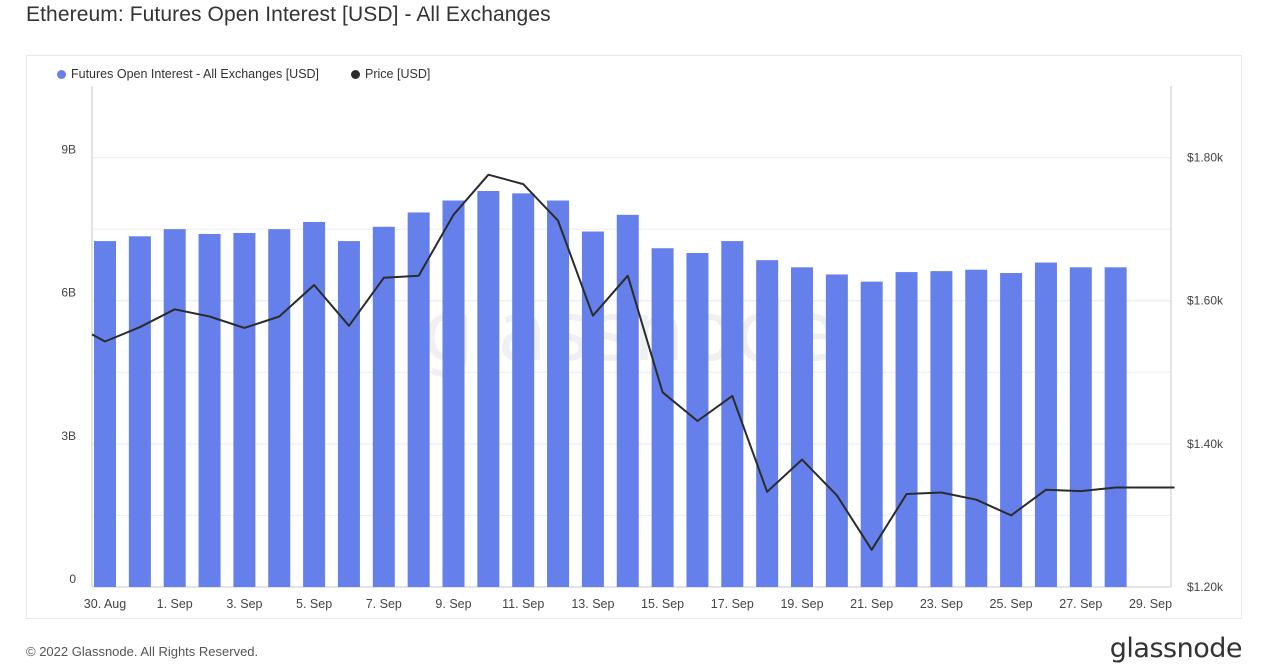  I want to click on y-left-tick-label: 3B, so click(68, 436).